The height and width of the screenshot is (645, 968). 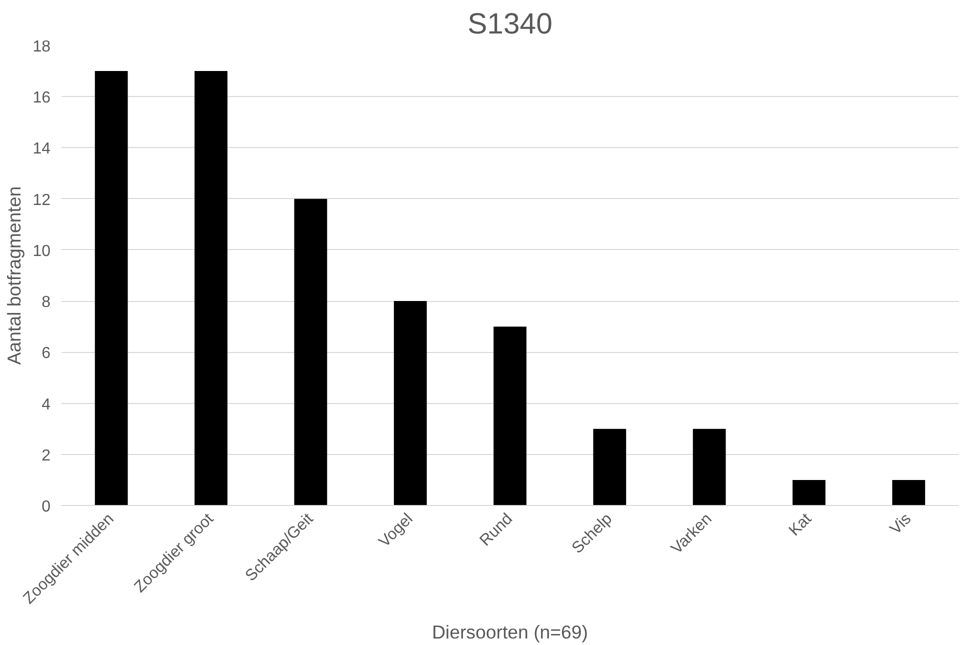 I want to click on x-axis-title: Diersoorten (n=69), so click(x=510, y=631).